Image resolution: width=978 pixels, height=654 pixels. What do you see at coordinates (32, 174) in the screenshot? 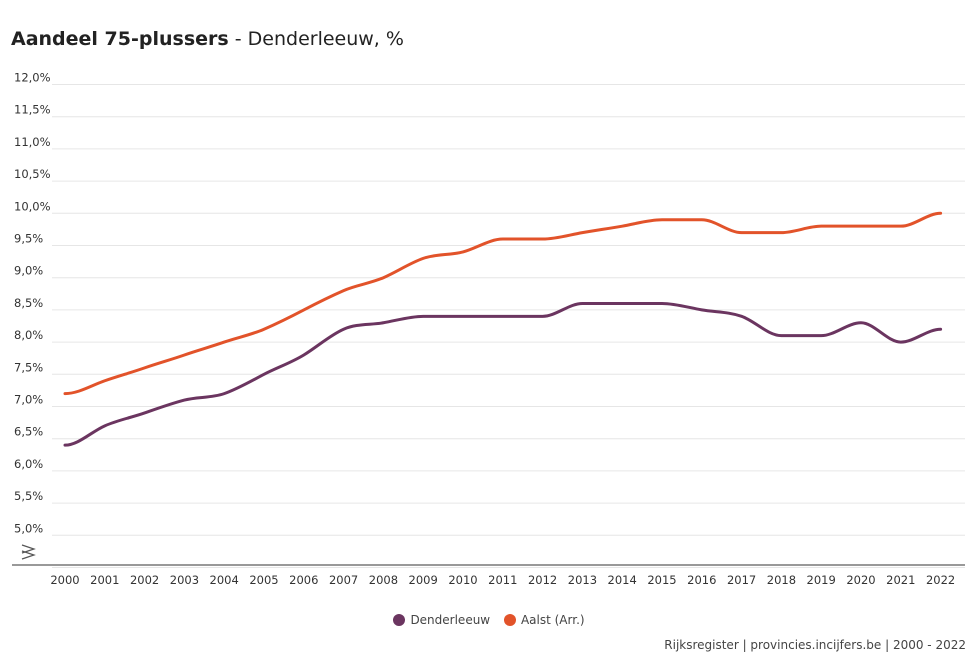
I see `y-tick-label: 10,5%` at bounding box center [32, 174].